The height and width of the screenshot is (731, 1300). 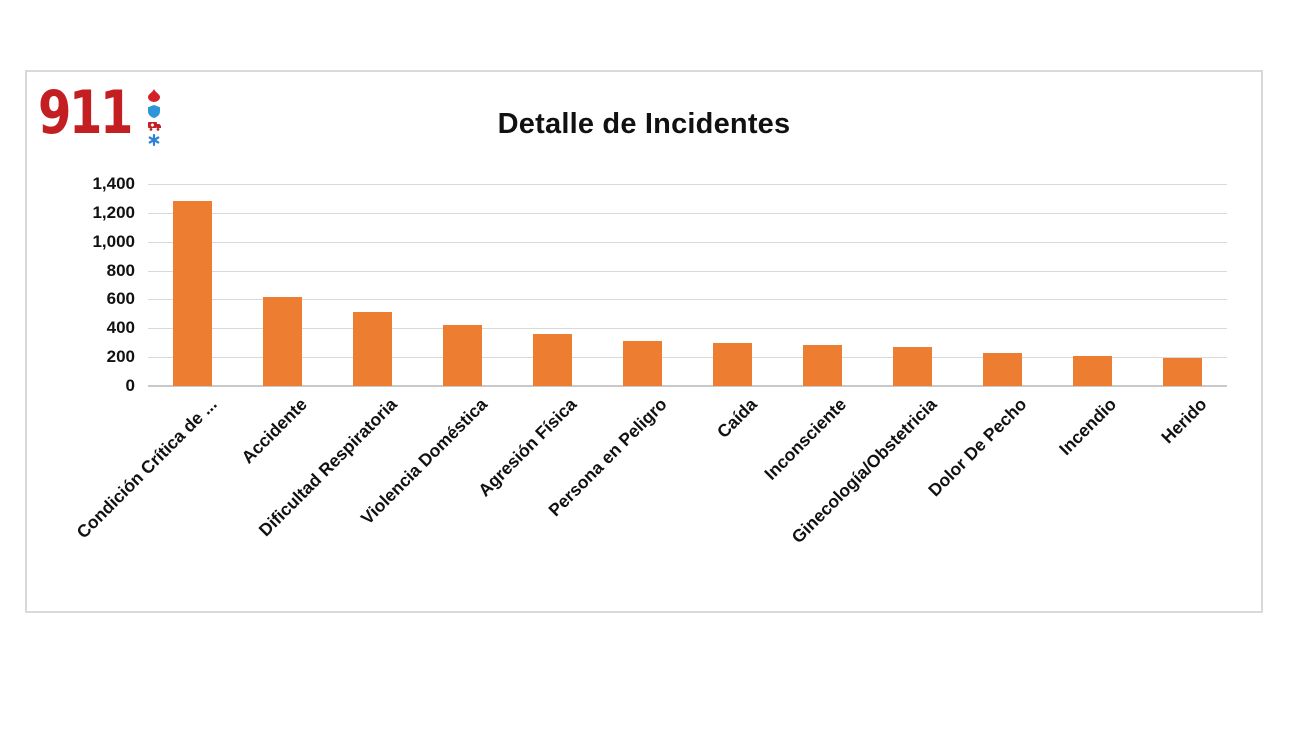 I want to click on x-axis-label: Incendio, so click(x=1088, y=427).